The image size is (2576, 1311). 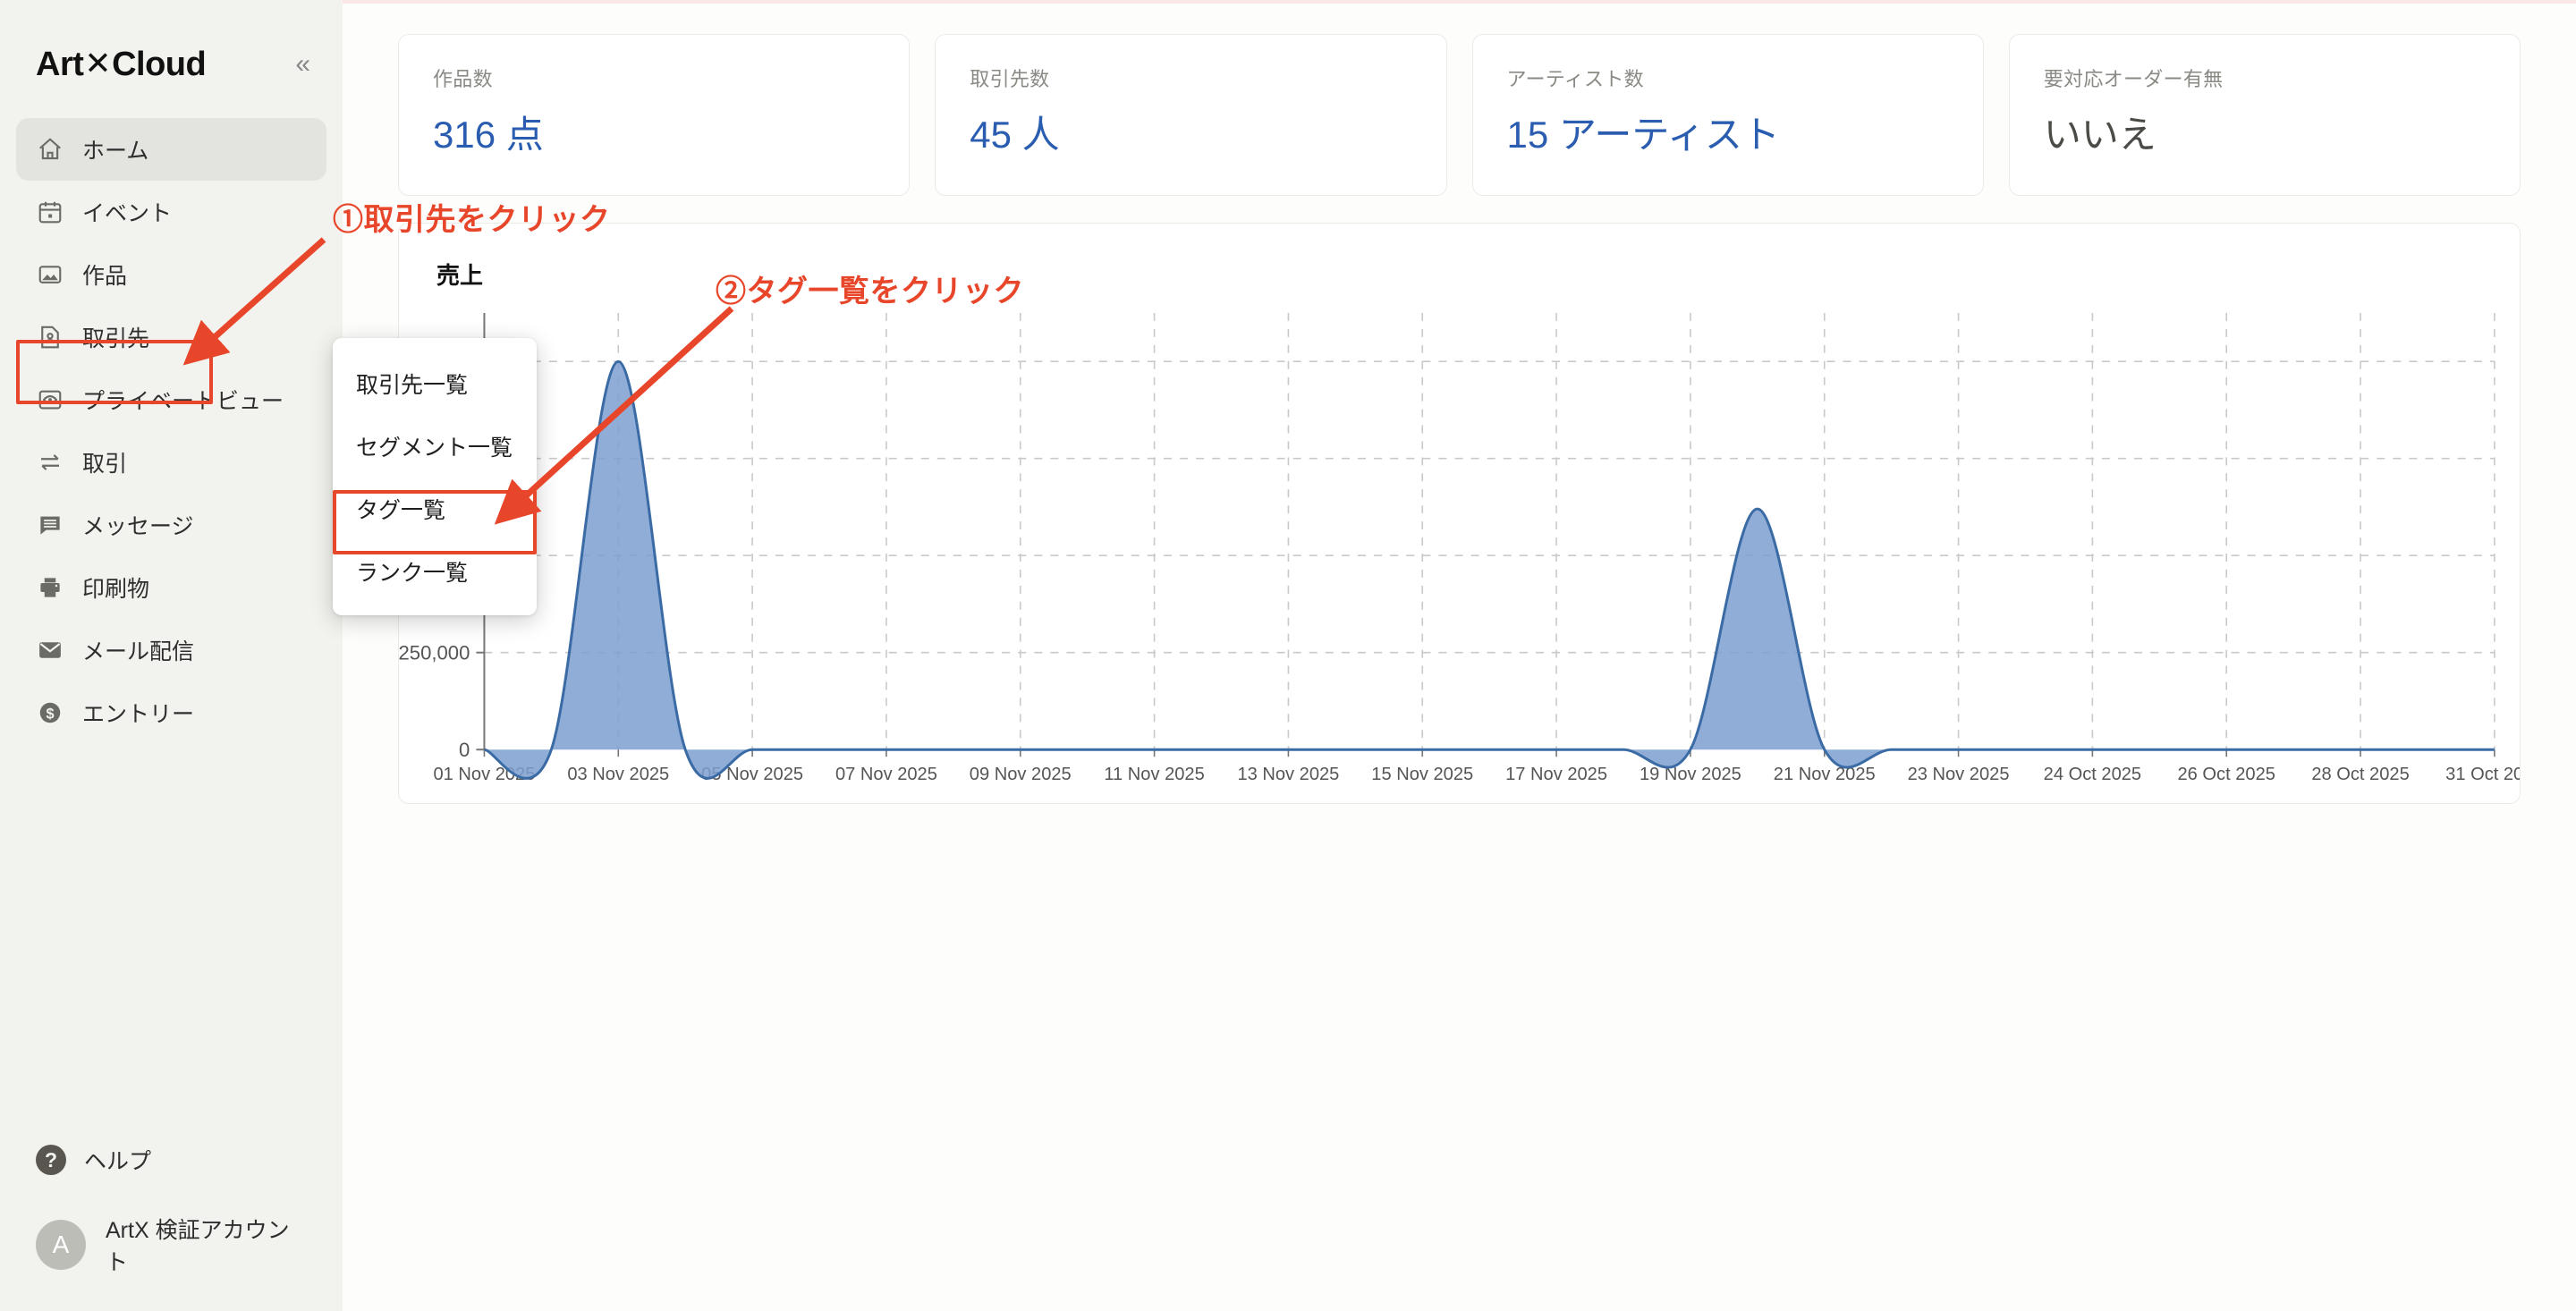 I want to click on sidebar: Art ✕ Cloud « ホーム イベント, so click(x=171, y=655).